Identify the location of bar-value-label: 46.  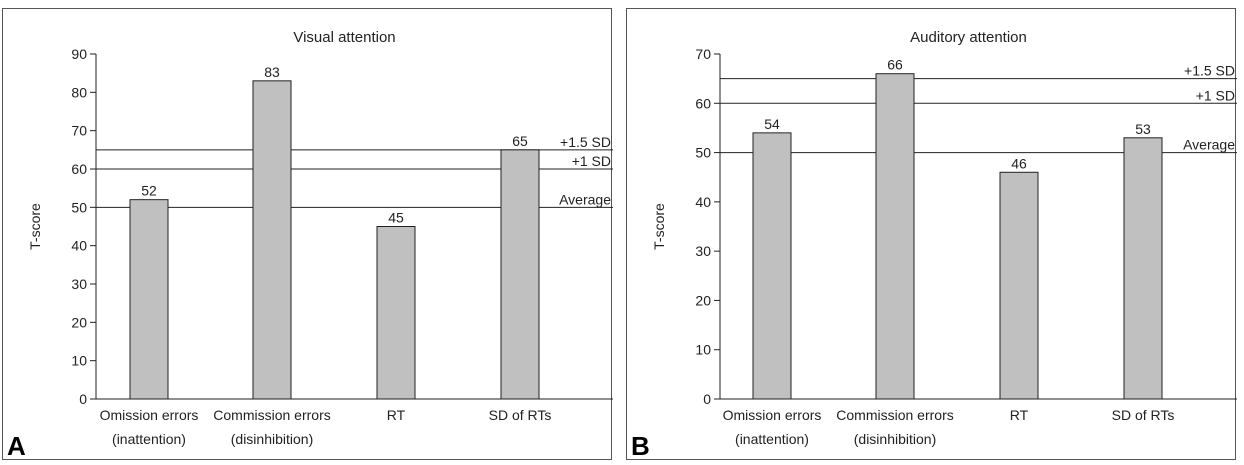
(1019, 163).